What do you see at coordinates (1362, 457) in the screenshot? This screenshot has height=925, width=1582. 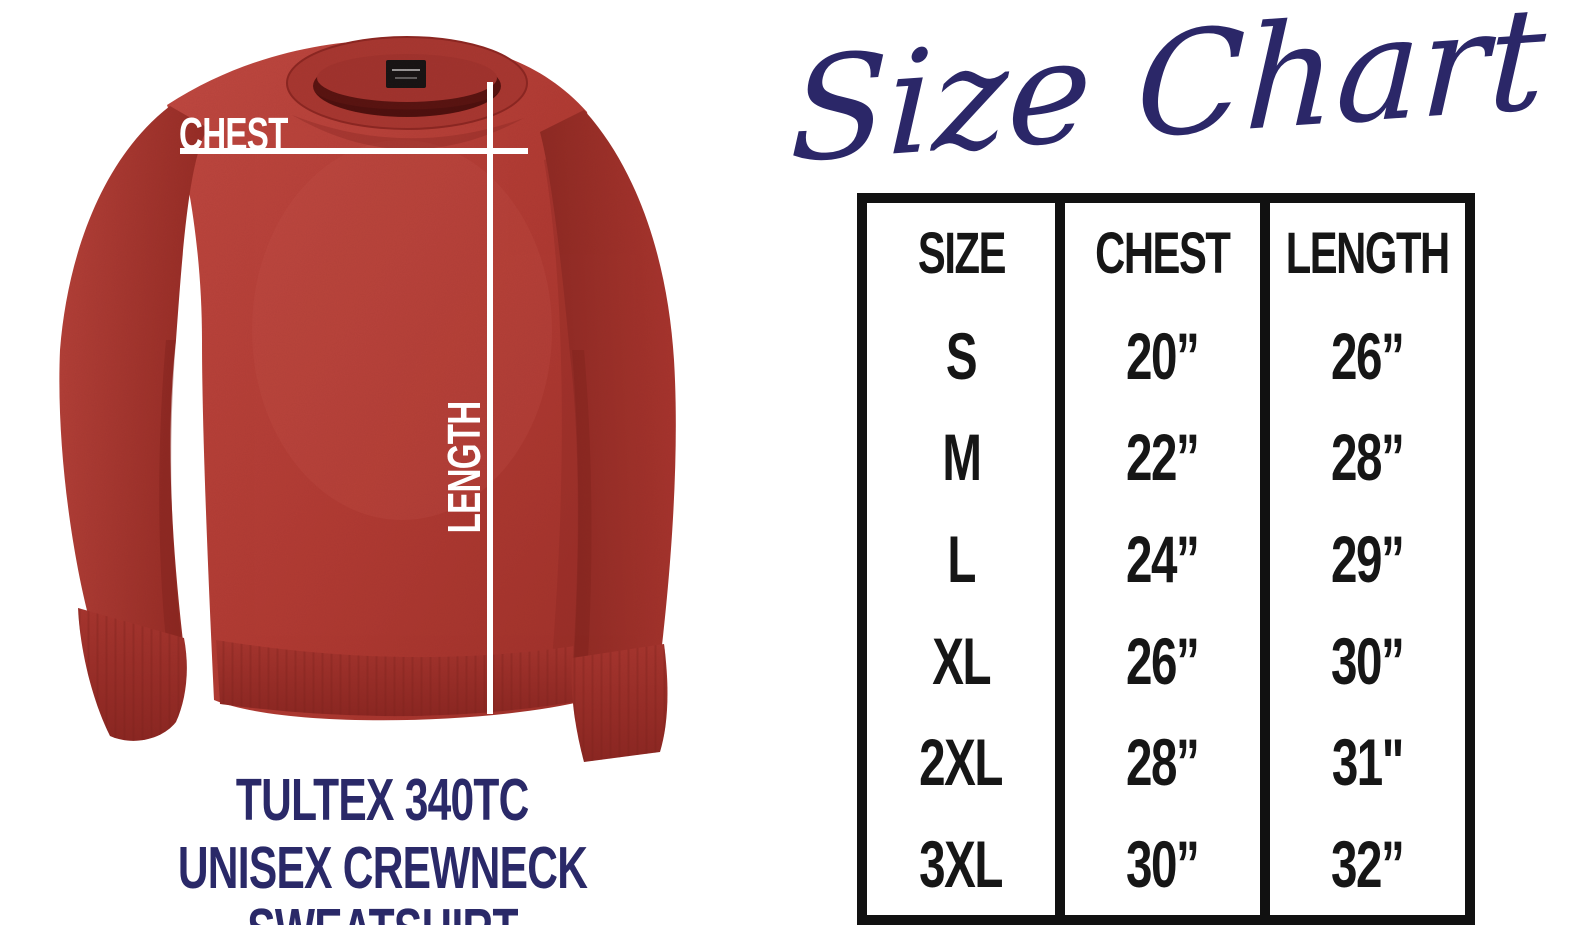 I see `table-cell-length: 28”` at bounding box center [1362, 457].